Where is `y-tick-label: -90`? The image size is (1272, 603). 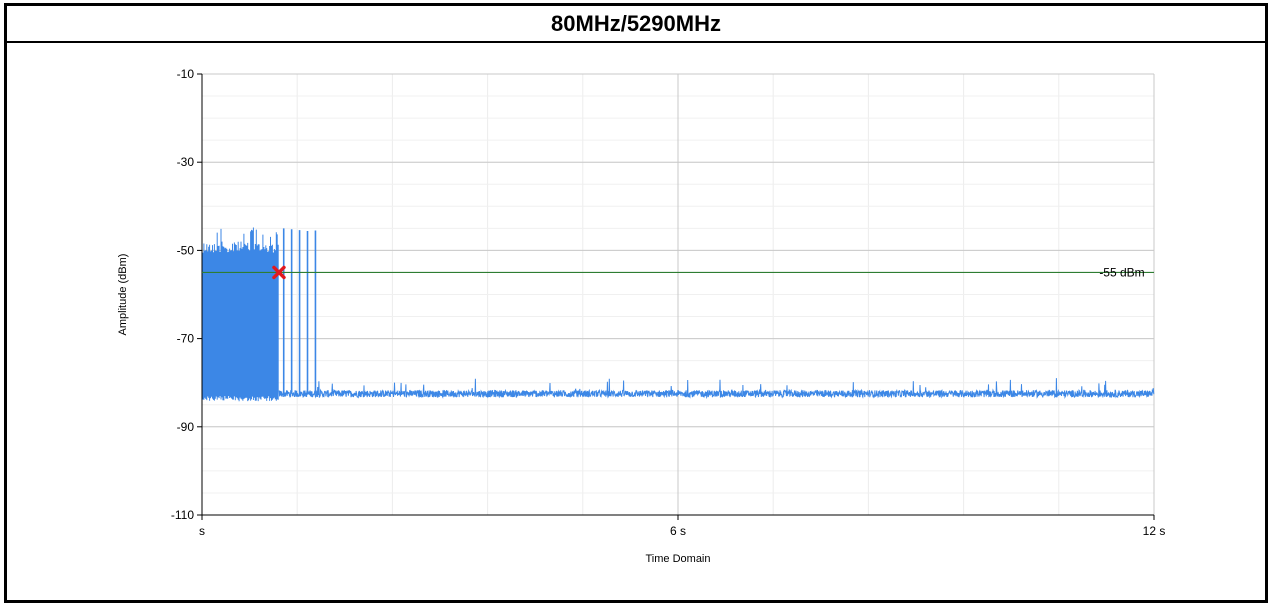 y-tick-label: -90 is located at coordinates (186, 427).